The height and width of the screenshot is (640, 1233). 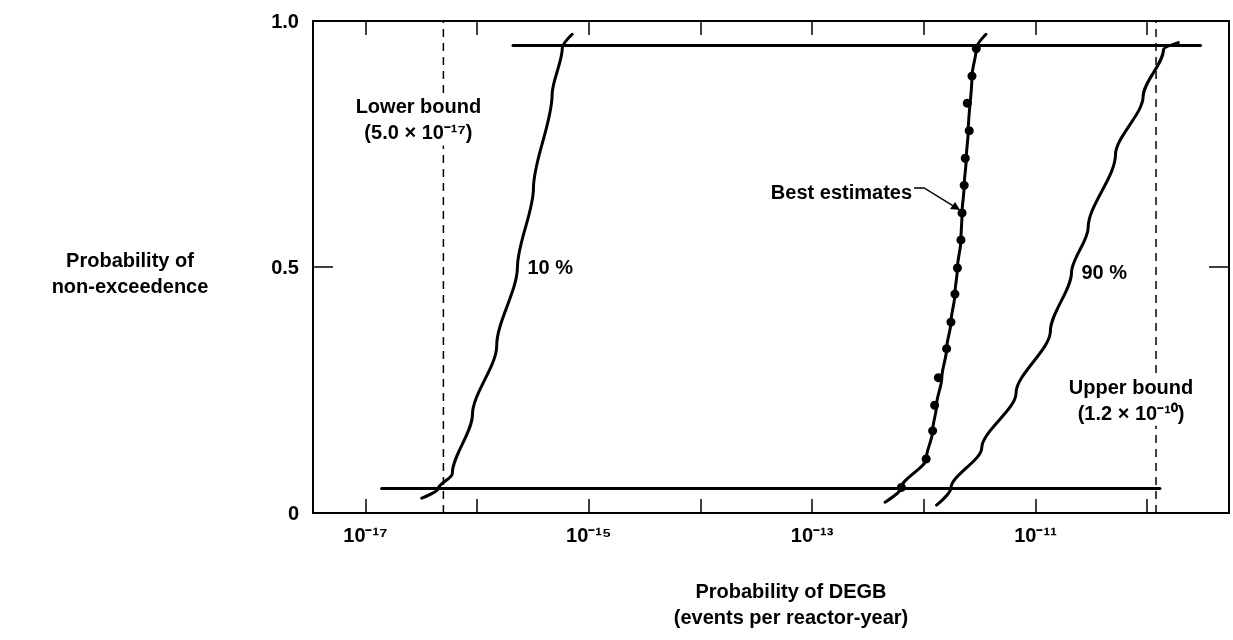 I want to click on x-axis-title: Probability of DEGB (events per reactor-year), so click(x=791, y=604).